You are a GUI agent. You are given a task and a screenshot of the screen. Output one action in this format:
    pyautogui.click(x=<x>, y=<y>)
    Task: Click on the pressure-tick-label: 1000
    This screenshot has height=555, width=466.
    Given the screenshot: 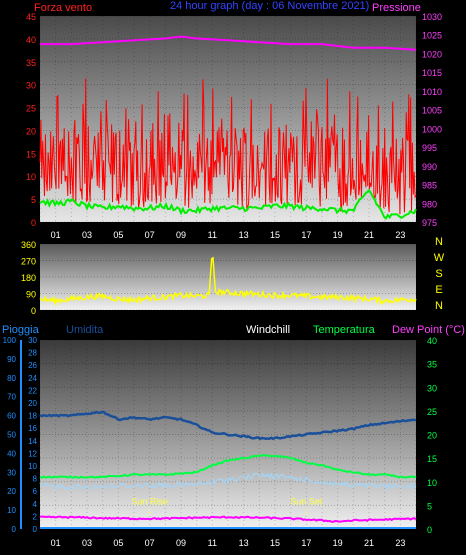 What is the action you would take?
    pyautogui.click(x=432, y=129)
    